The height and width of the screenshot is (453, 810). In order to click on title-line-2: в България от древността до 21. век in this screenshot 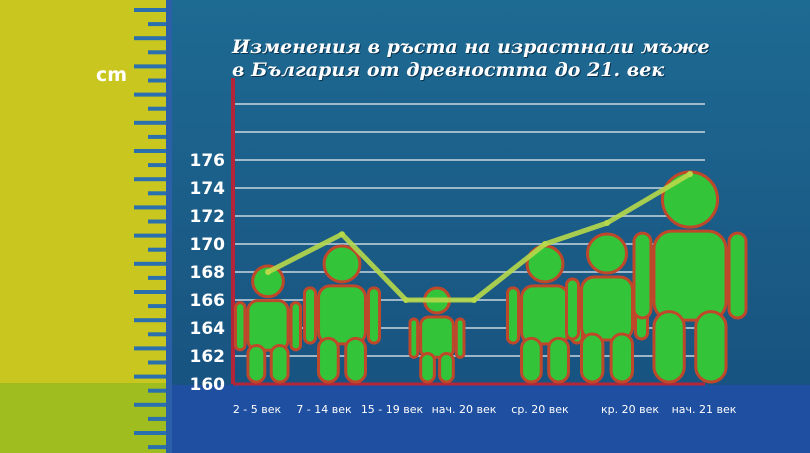, I will do `click(448, 70)`.